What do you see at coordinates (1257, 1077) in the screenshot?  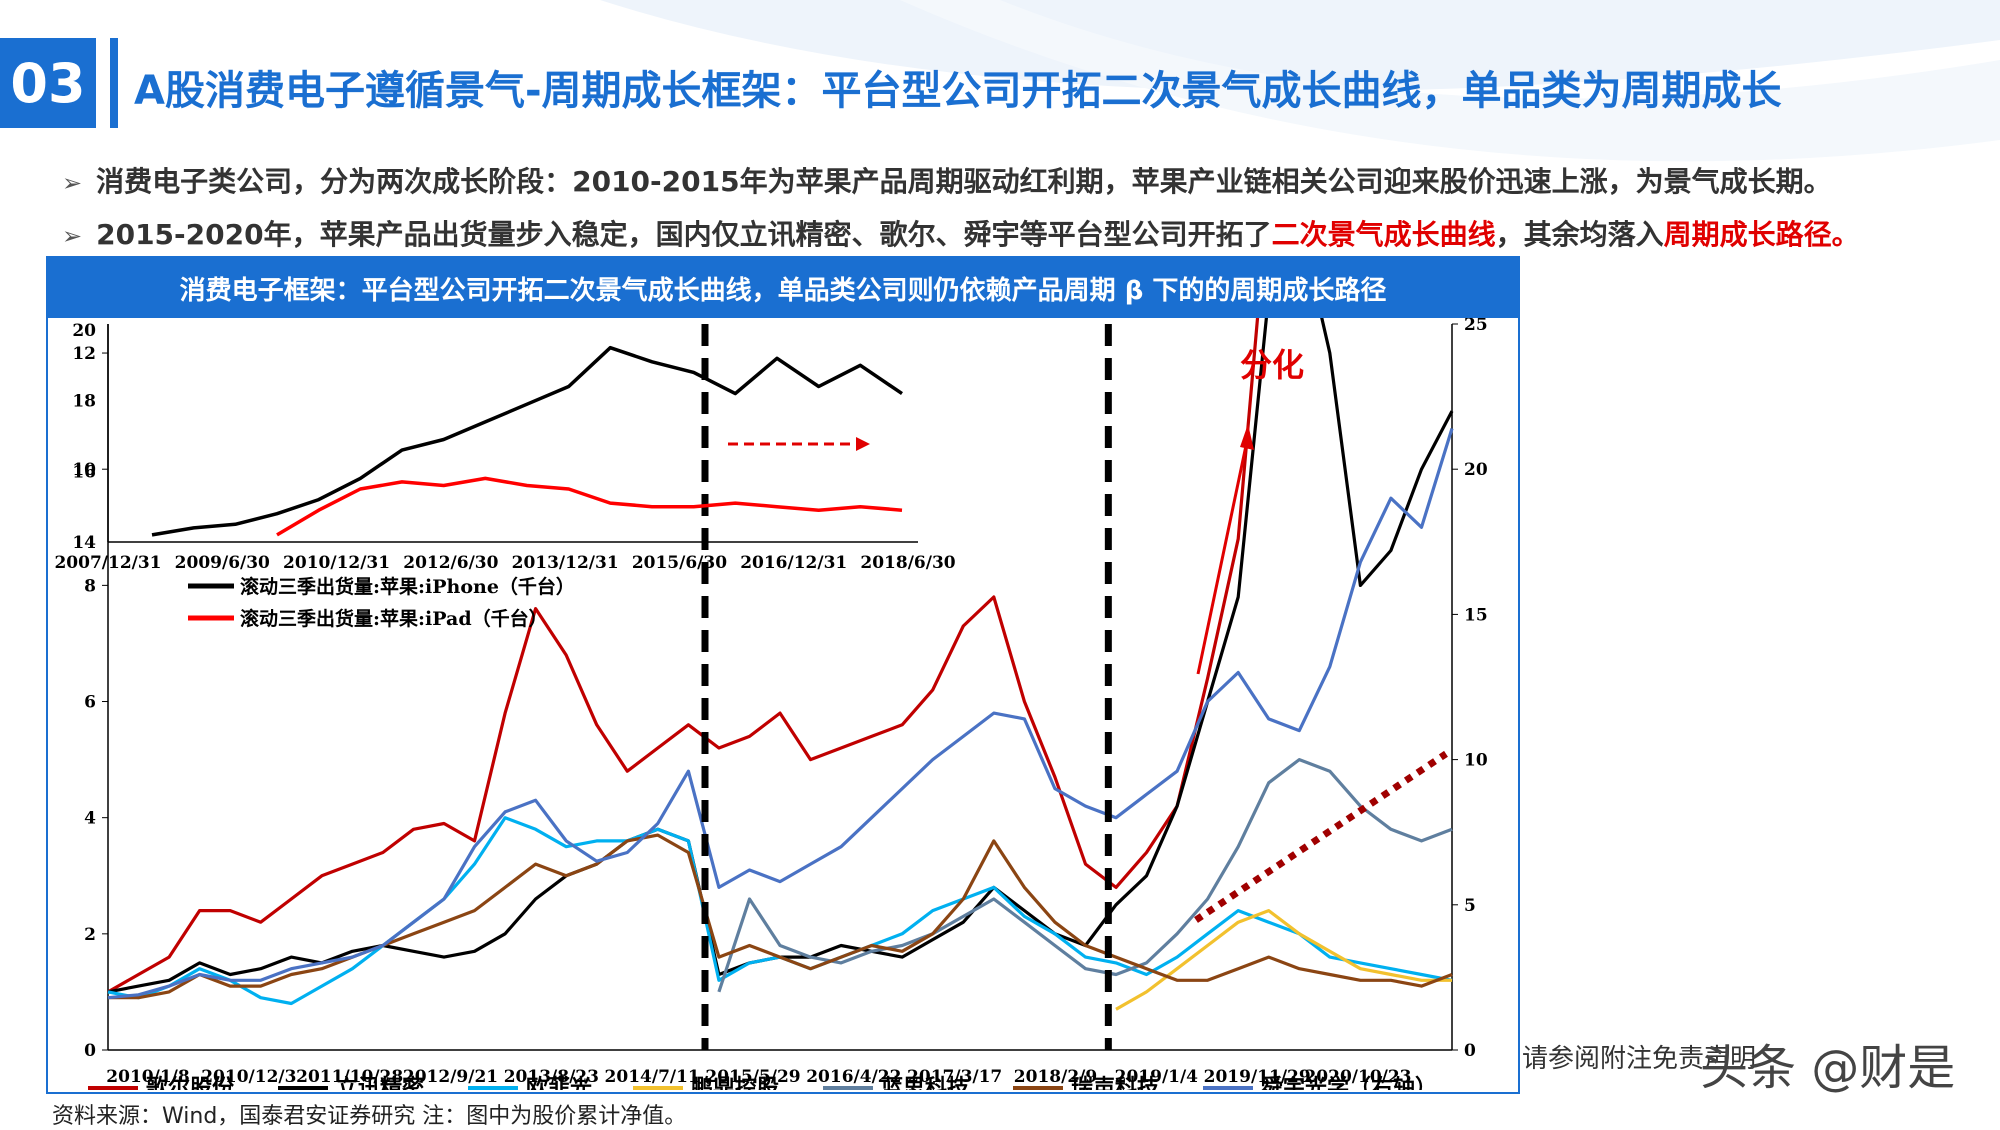 I see `x-tick-label: 2019/11/29` at bounding box center [1257, 1077].